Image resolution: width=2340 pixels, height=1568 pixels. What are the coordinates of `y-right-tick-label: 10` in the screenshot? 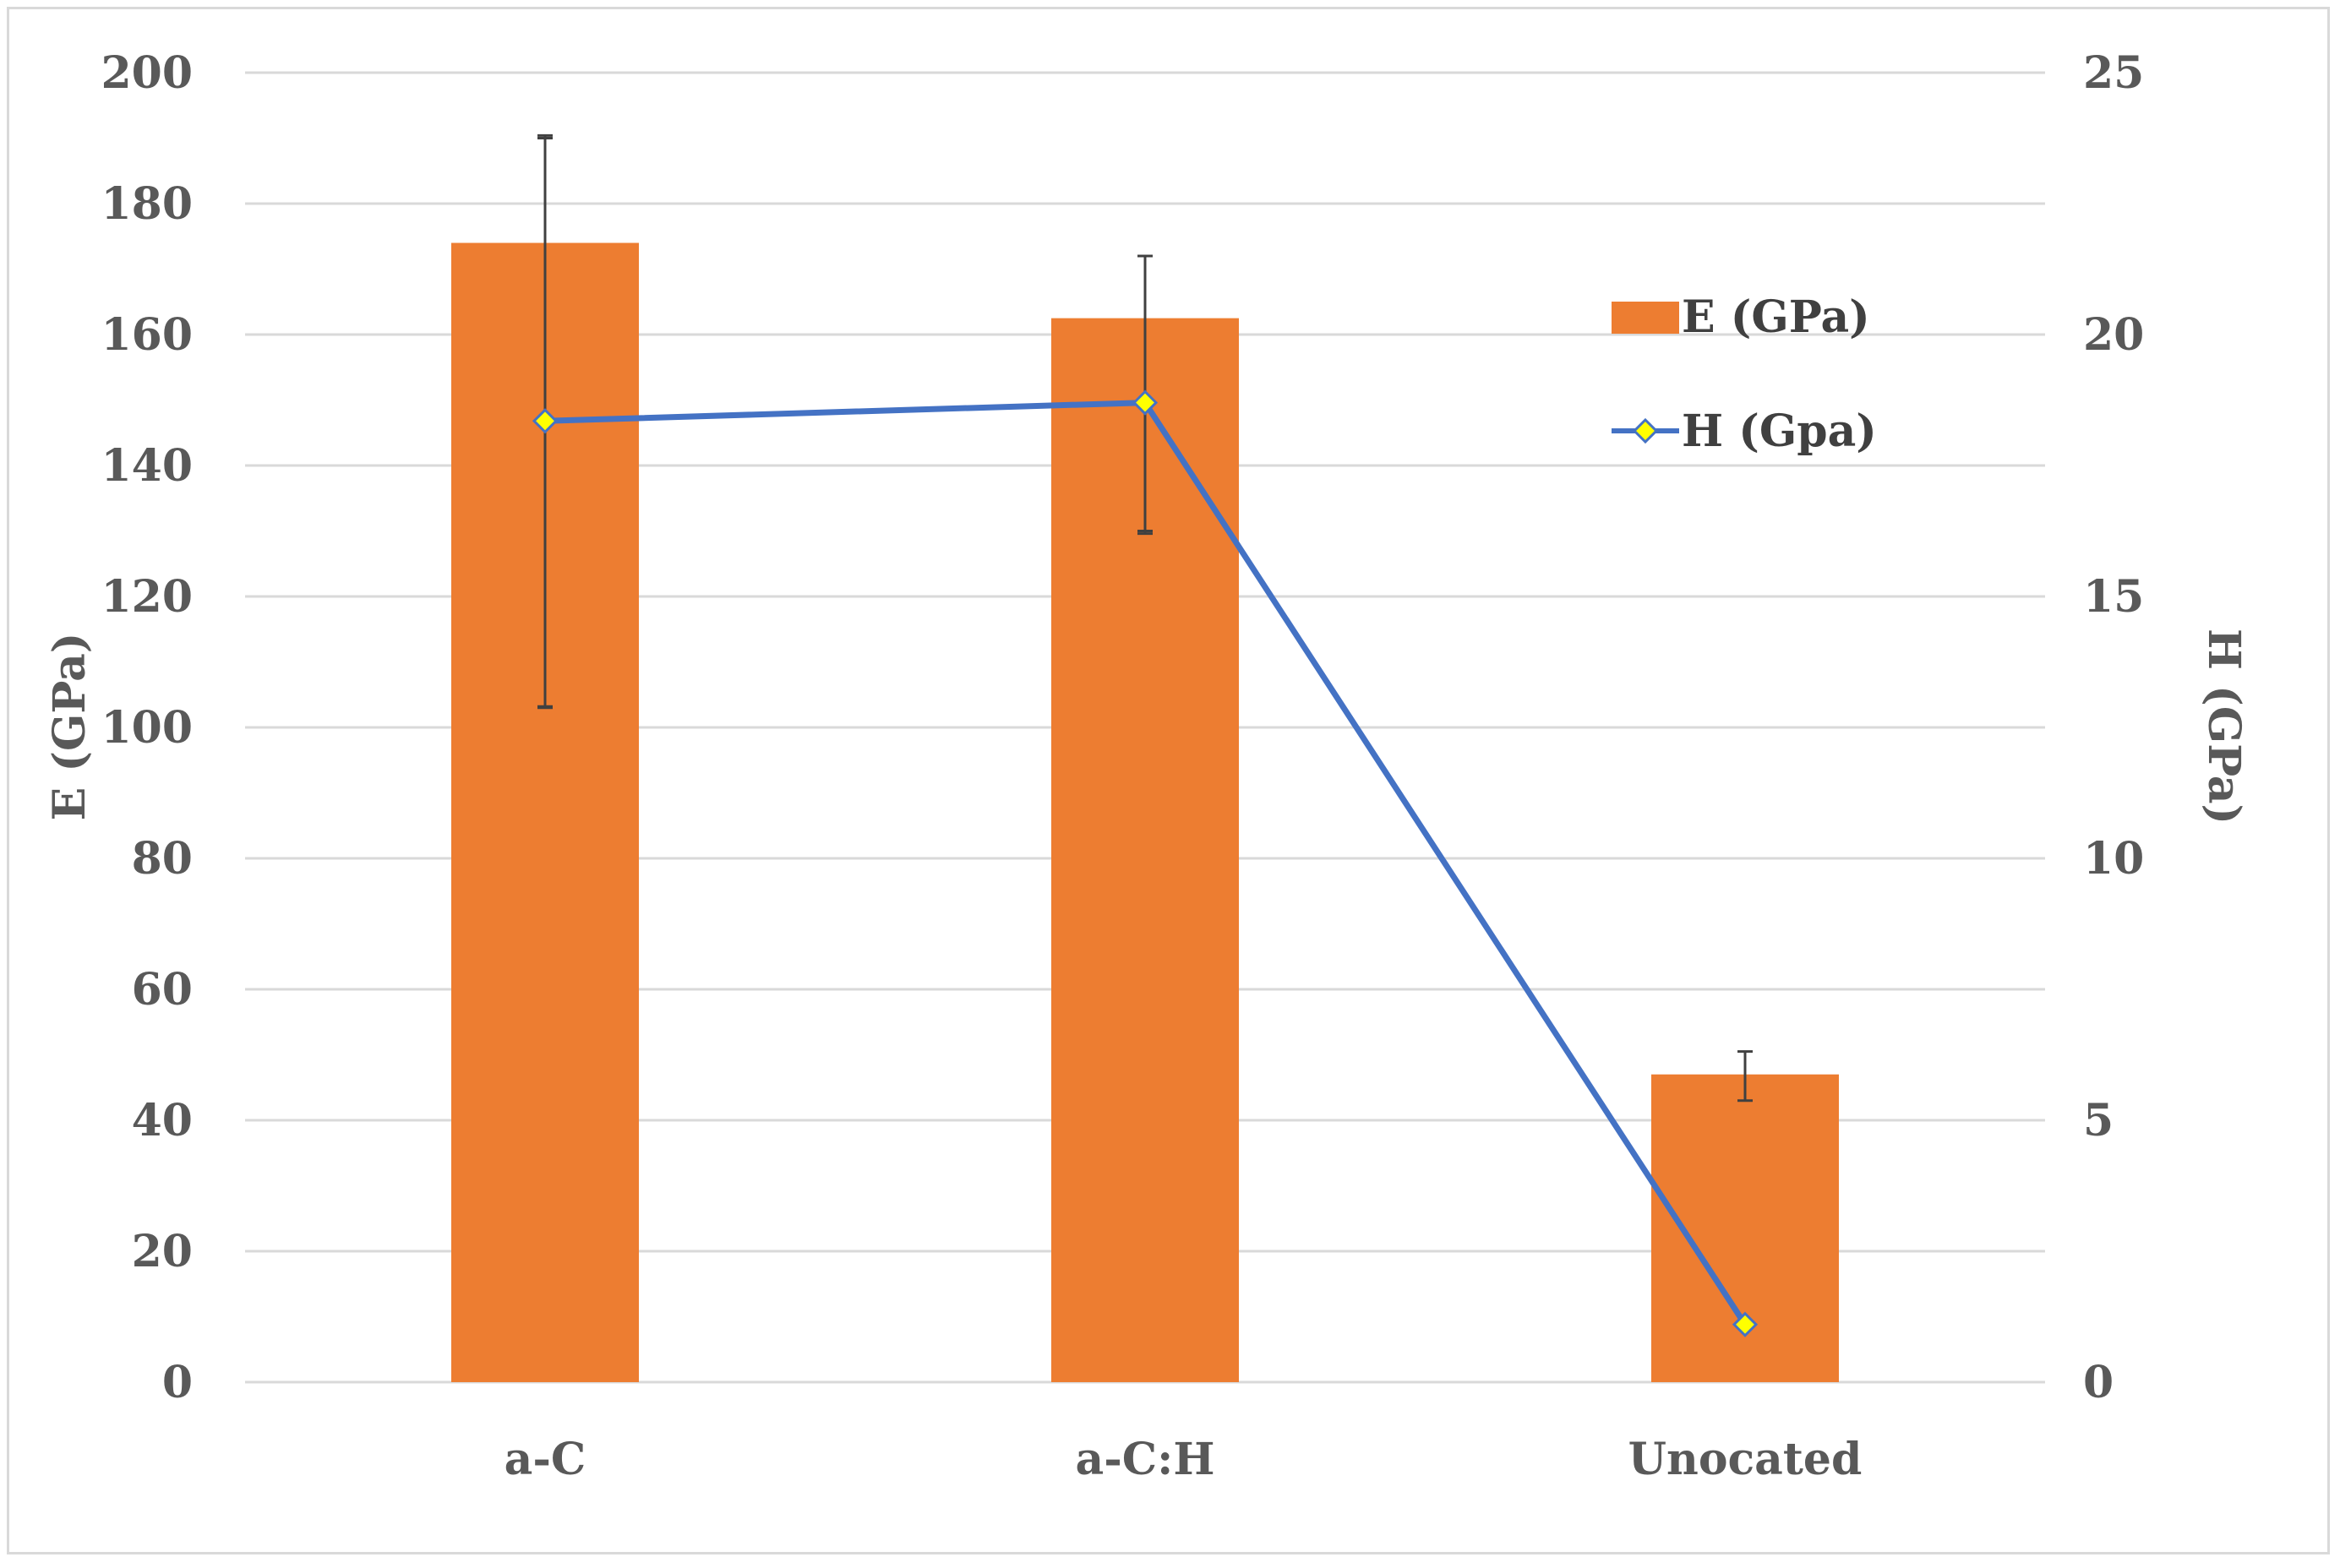 It's located at (2113, 859).